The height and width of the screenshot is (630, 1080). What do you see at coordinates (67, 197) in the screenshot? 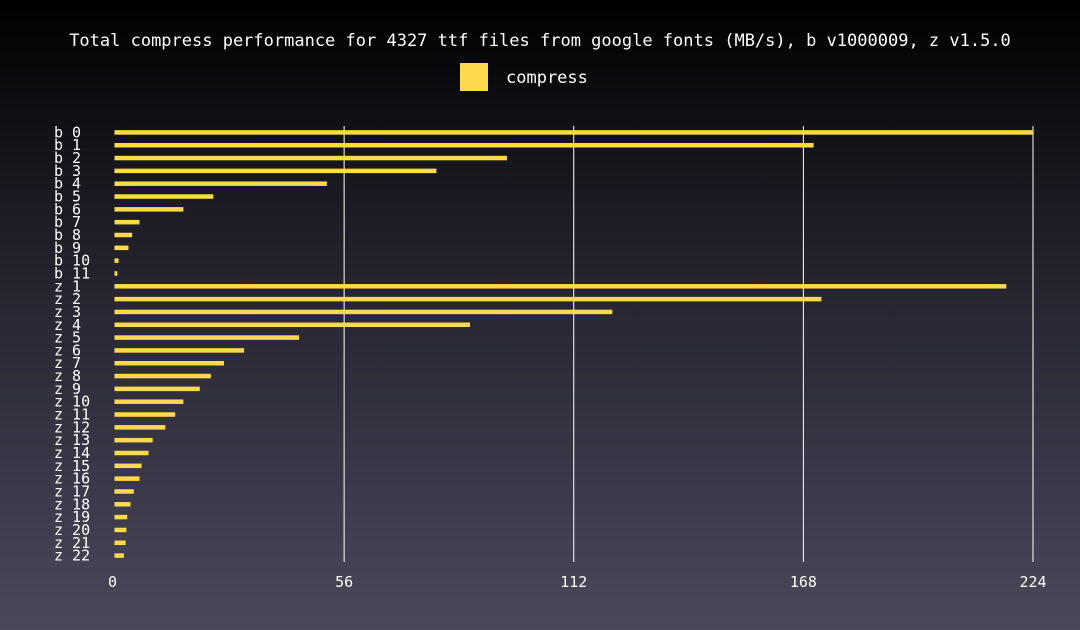
I see `category-label: b 5` at bounding box center [67, 197].